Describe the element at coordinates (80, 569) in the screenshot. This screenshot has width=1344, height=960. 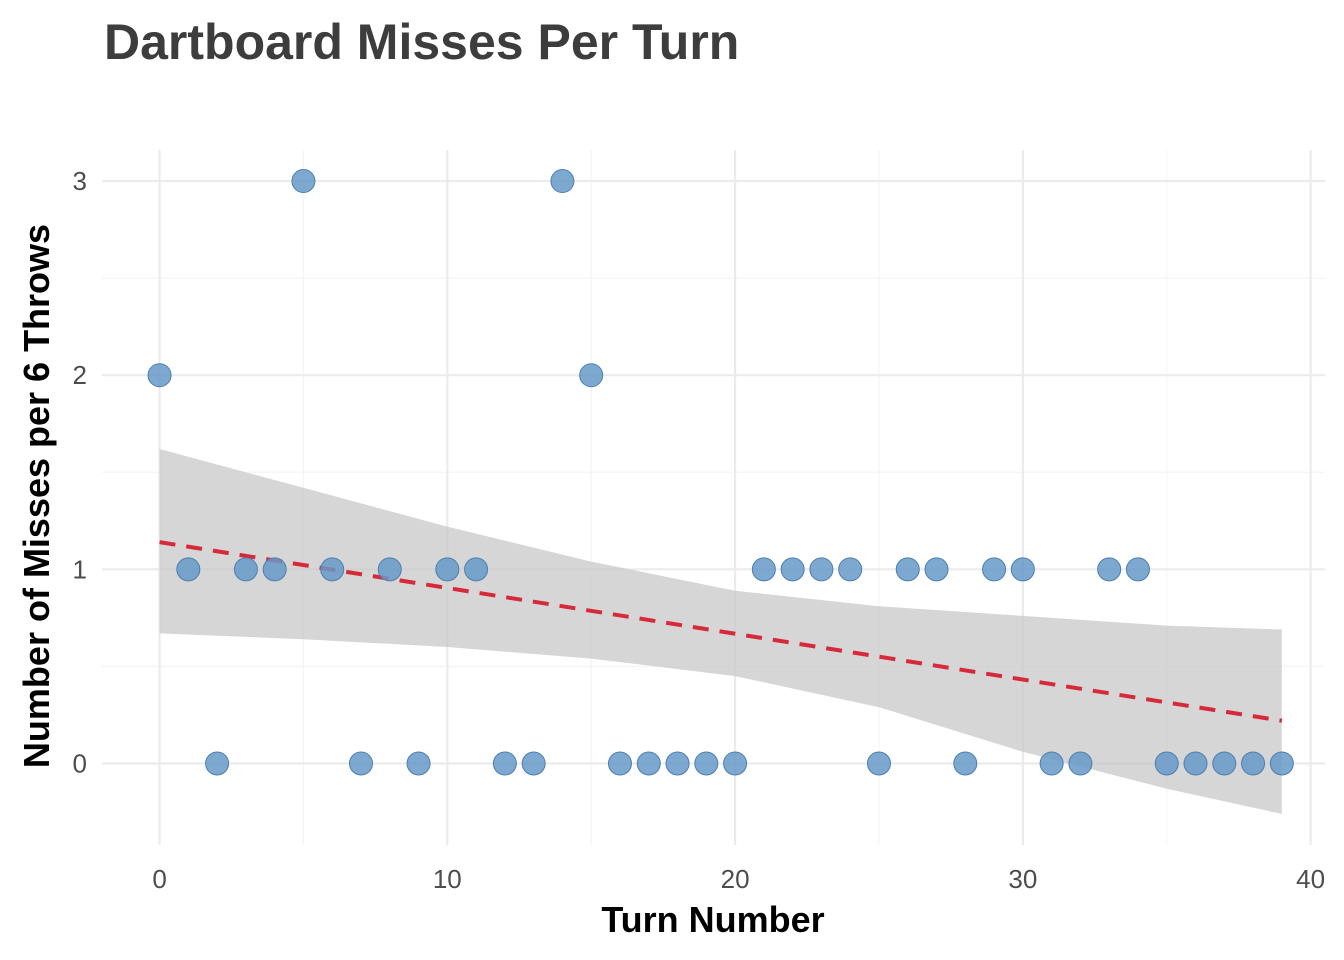
I see `y-tick-label: 1` at that location.